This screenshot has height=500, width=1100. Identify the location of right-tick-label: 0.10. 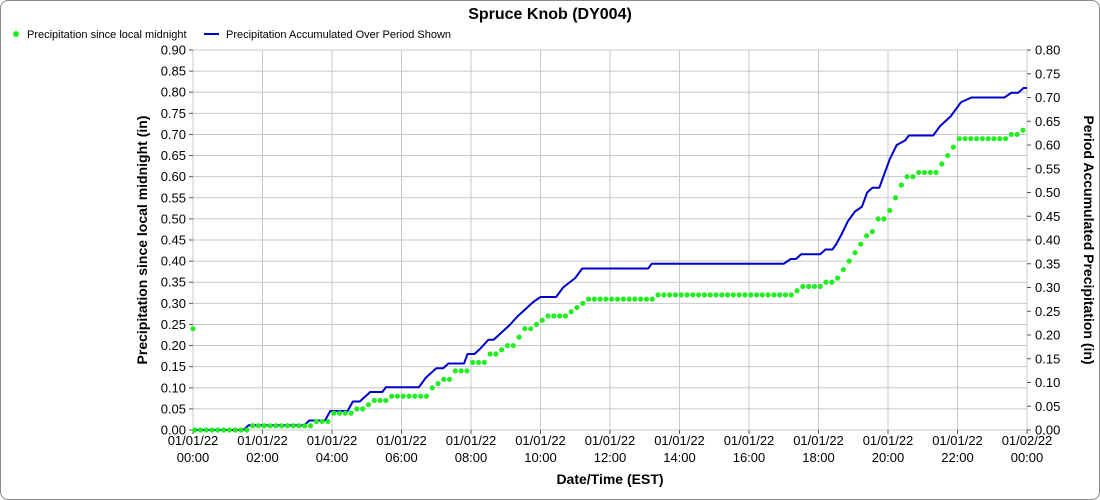
(1047, 382).